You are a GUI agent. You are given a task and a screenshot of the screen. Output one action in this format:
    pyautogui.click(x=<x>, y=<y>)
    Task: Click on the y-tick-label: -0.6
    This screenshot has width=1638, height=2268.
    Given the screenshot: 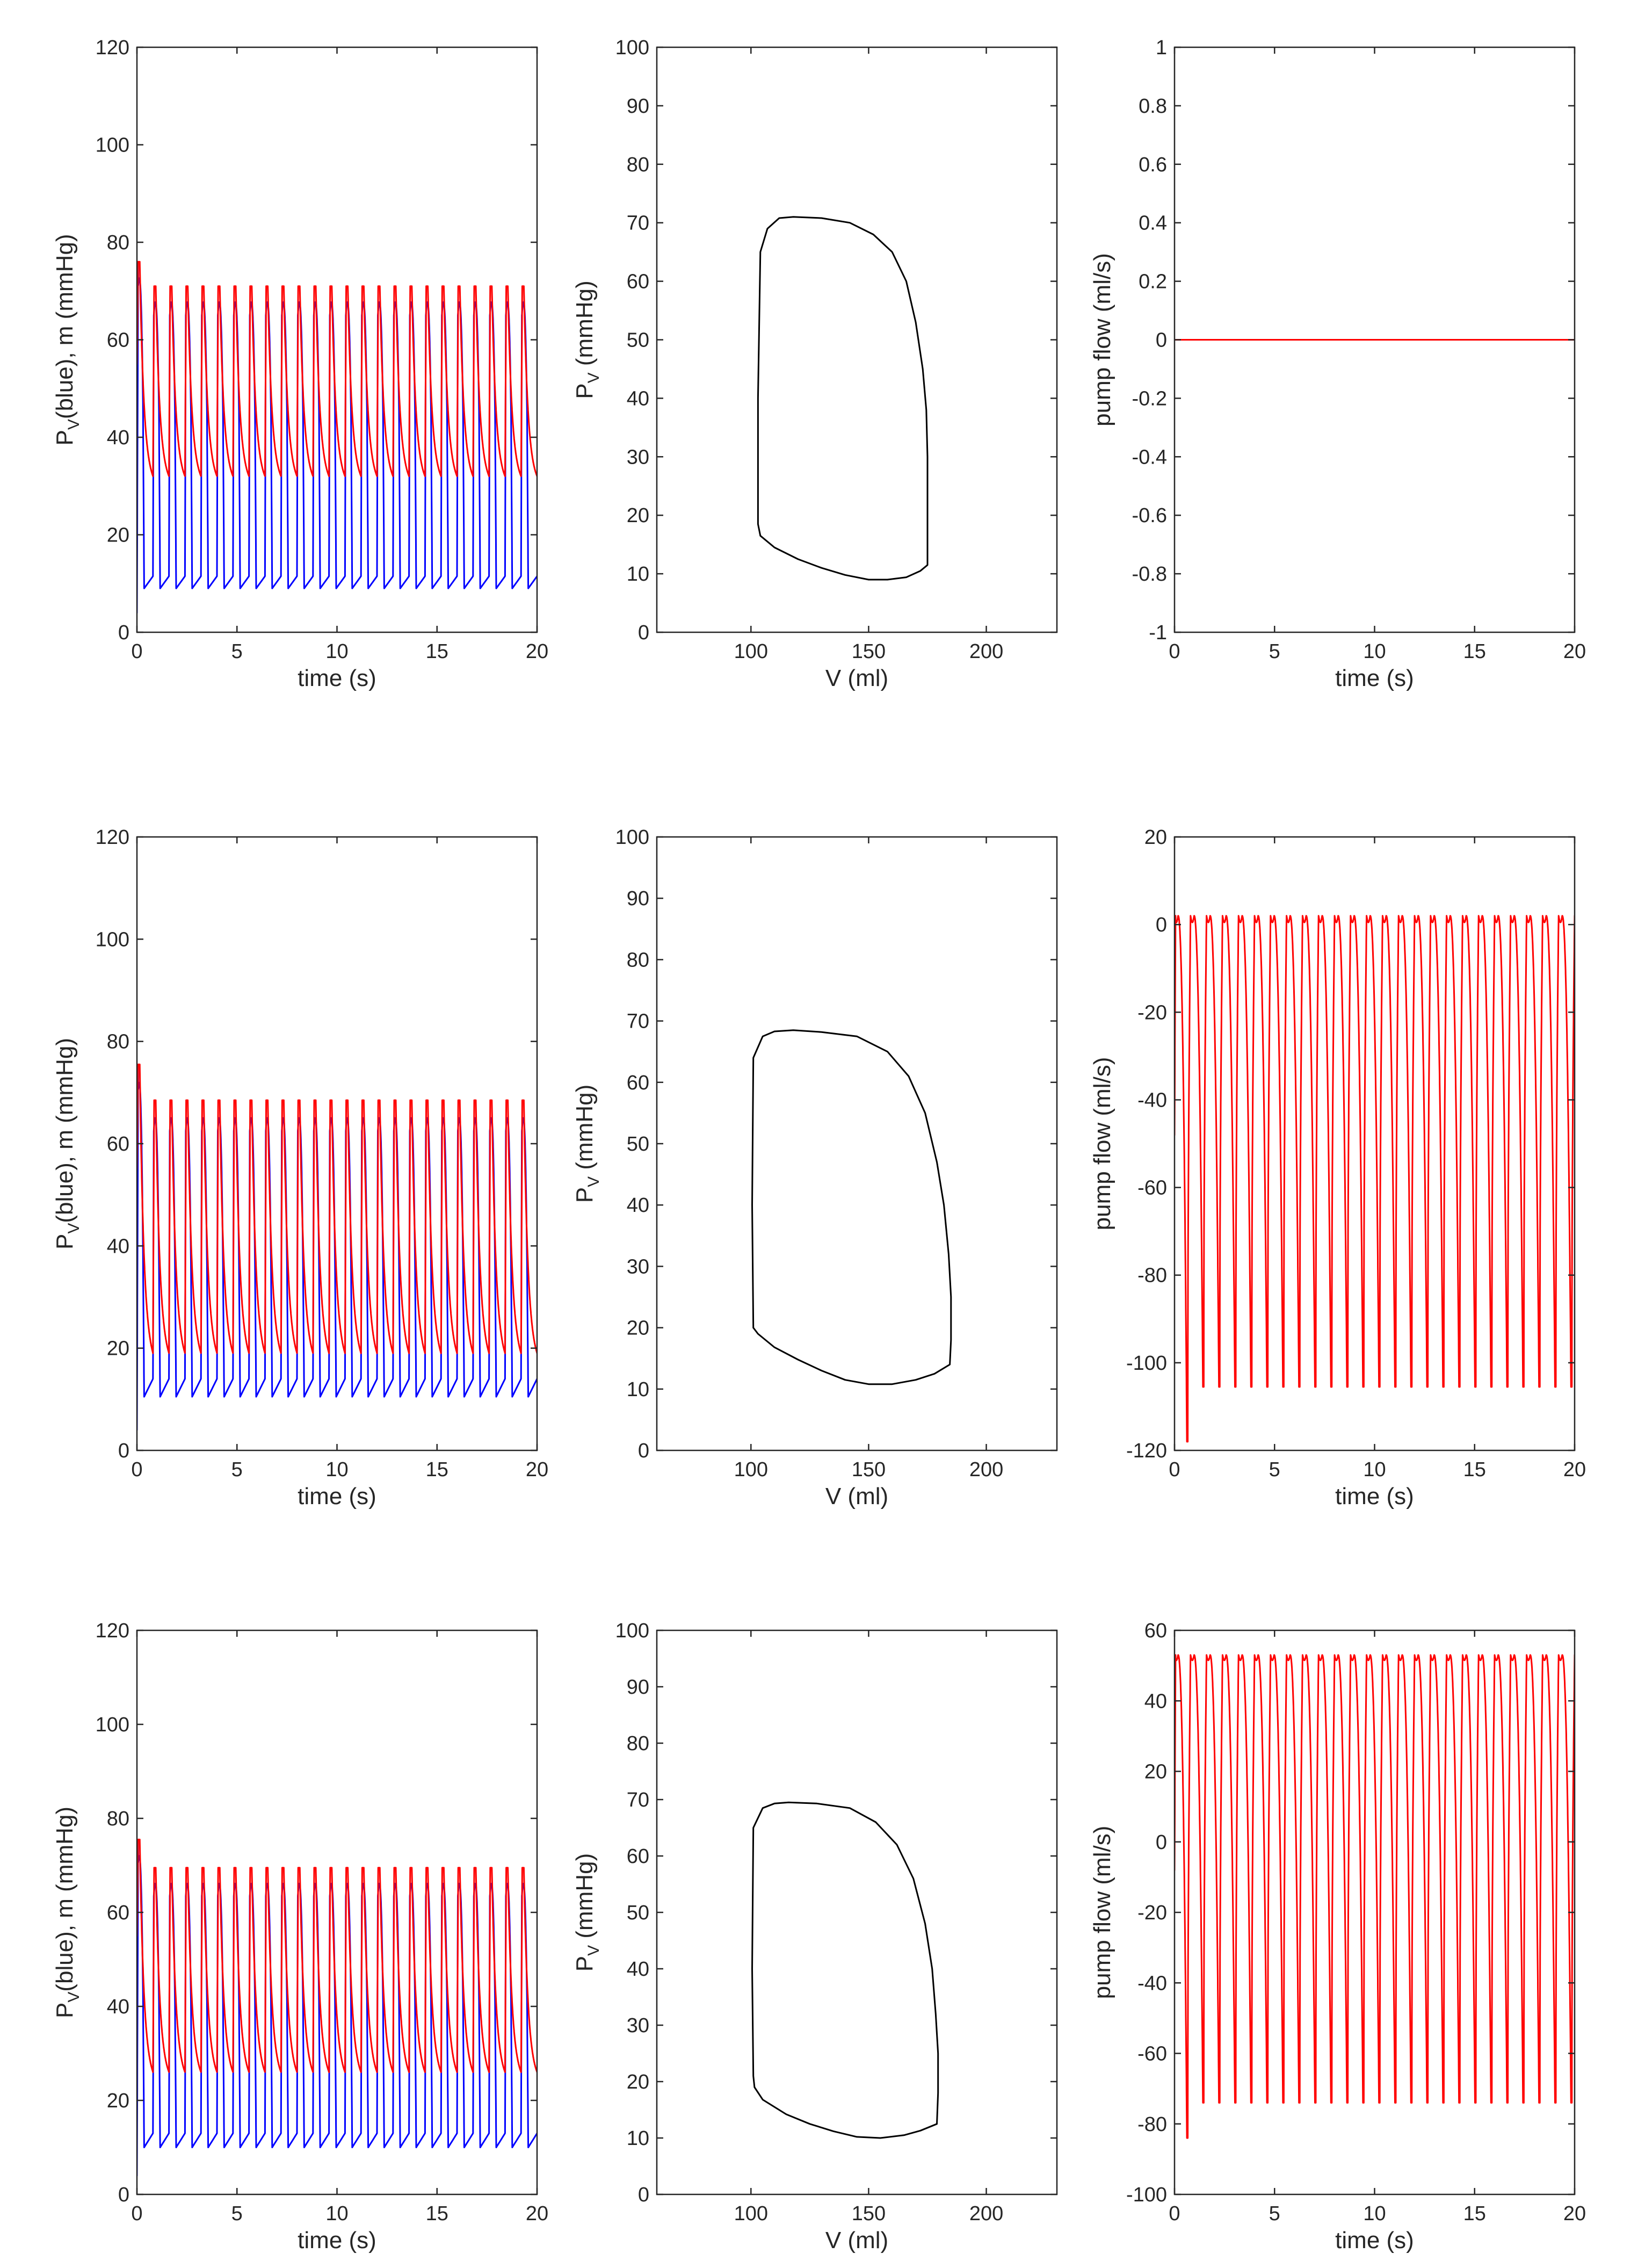 What is the action you would take?
    pyautogui.click(x=1149, y=515)
    